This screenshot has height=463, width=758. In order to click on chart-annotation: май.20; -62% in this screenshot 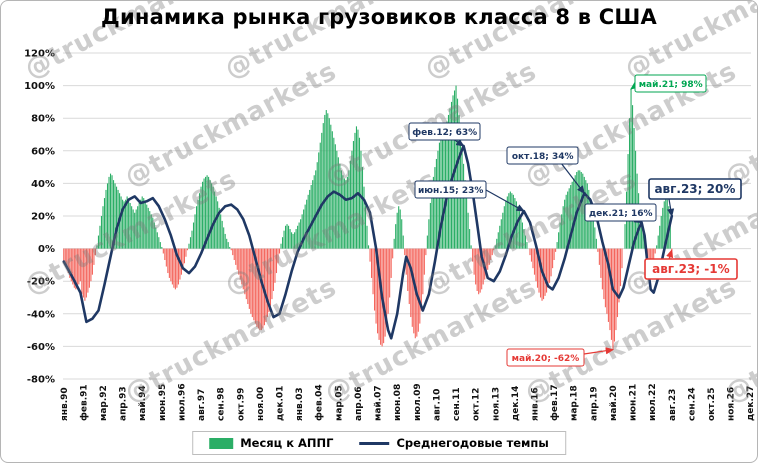, I will do `click(545, 357)`.